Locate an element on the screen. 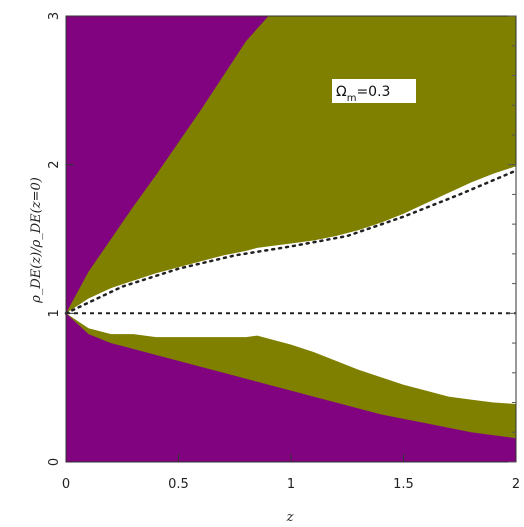 This screenshot has height=527, width=524. omega-annotation: Ωm=0.3 is located at coordinates (374, 91).